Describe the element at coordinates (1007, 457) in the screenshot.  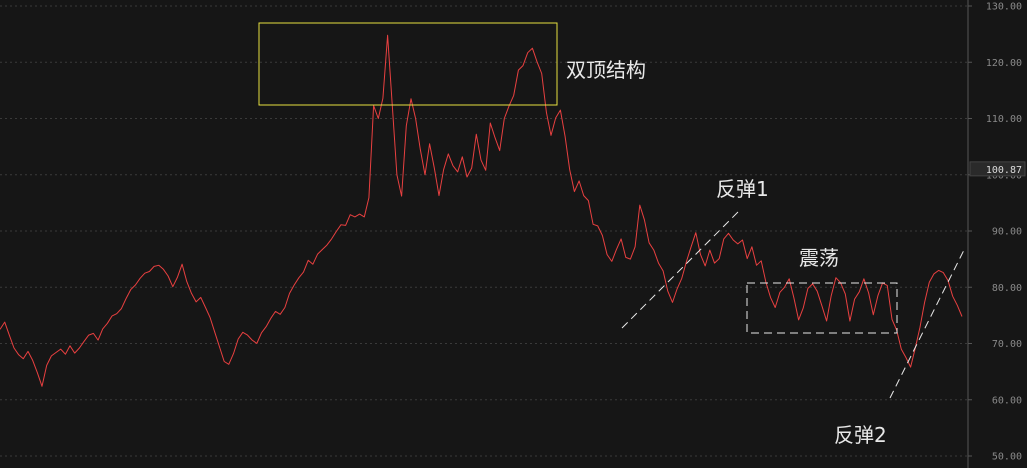
I see `y-tick-label: 50.00` at that location.